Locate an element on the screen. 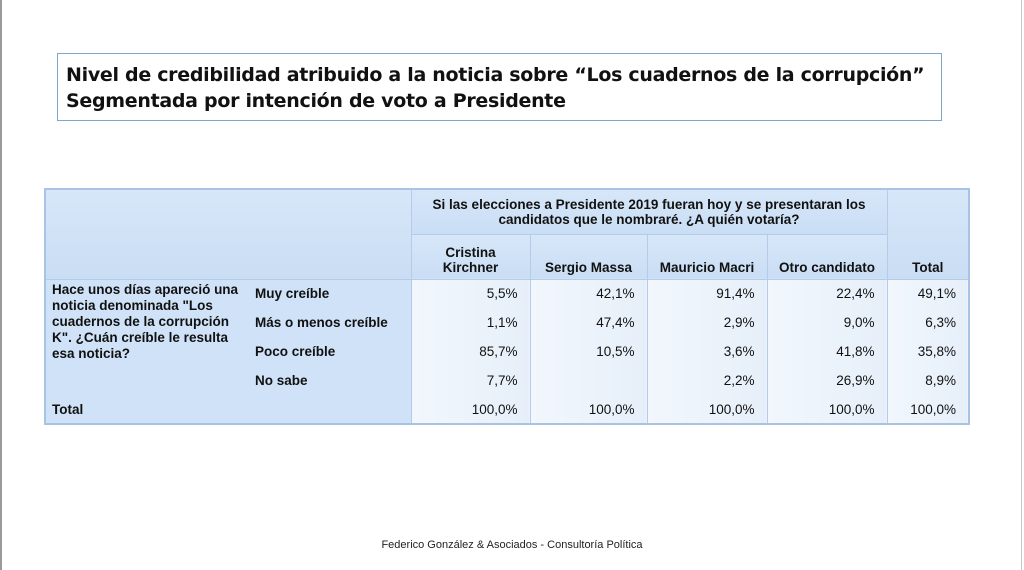 The height and width of the screenshot is (570, 1024). column-header-total: Total is located at coordinates (928, 234).